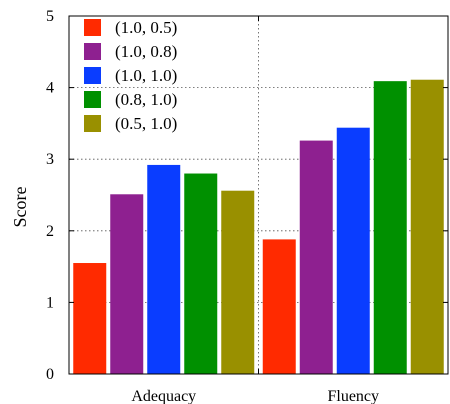  I want to click on y-tick-label: 2, so click(50, 231).